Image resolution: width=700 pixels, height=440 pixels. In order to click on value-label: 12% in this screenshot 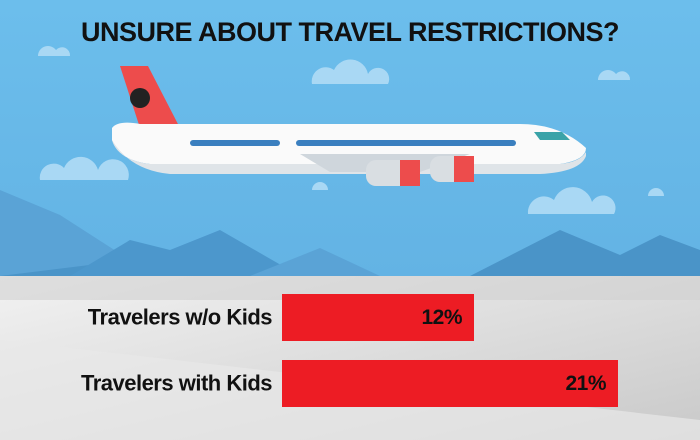, I will do `click(441, 317)`.